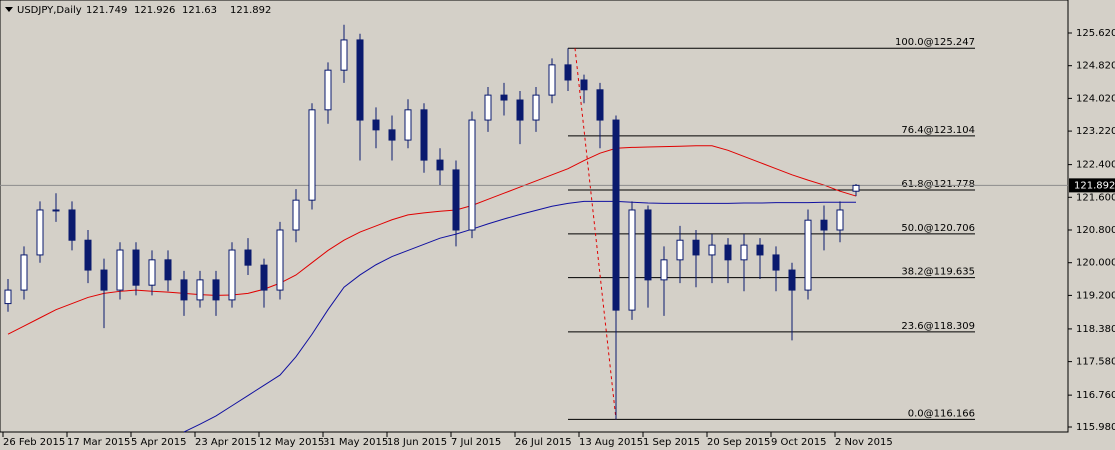 Image resolution: width=1115 pixels, height=450 pixels. Describe the element at coordinates (1095, 427) in the screenshot. I see `y-tick-label: 115.980` at that location.